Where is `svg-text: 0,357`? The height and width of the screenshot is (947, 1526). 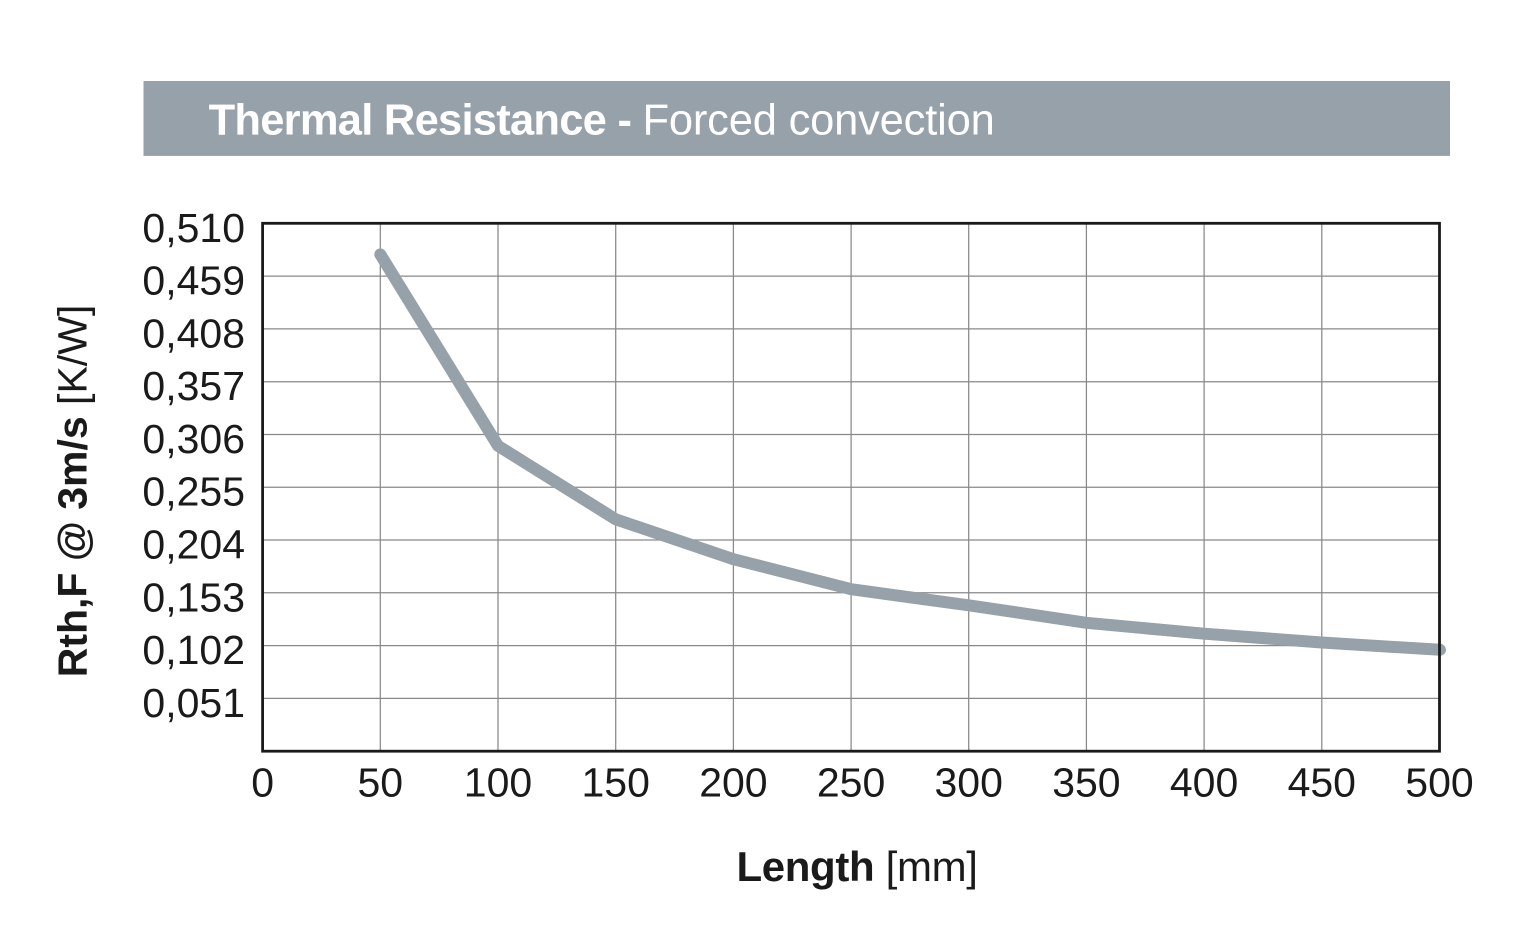
svg-text: 0,357 is located at coordinates (193, 386).